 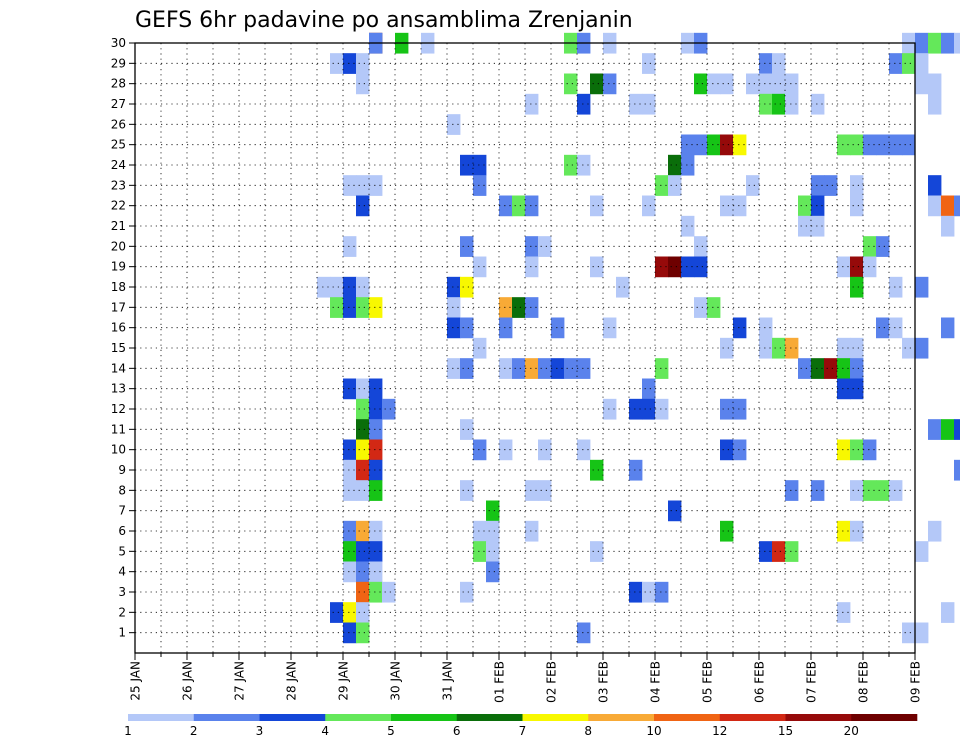 I want to click on y-tick-label: 4, so click(x=122, y=572).